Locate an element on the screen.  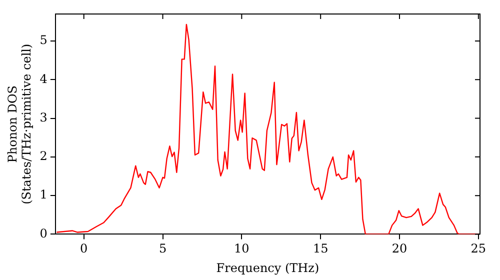
y-tick-label: 2 is located at coordinates (44, 156).